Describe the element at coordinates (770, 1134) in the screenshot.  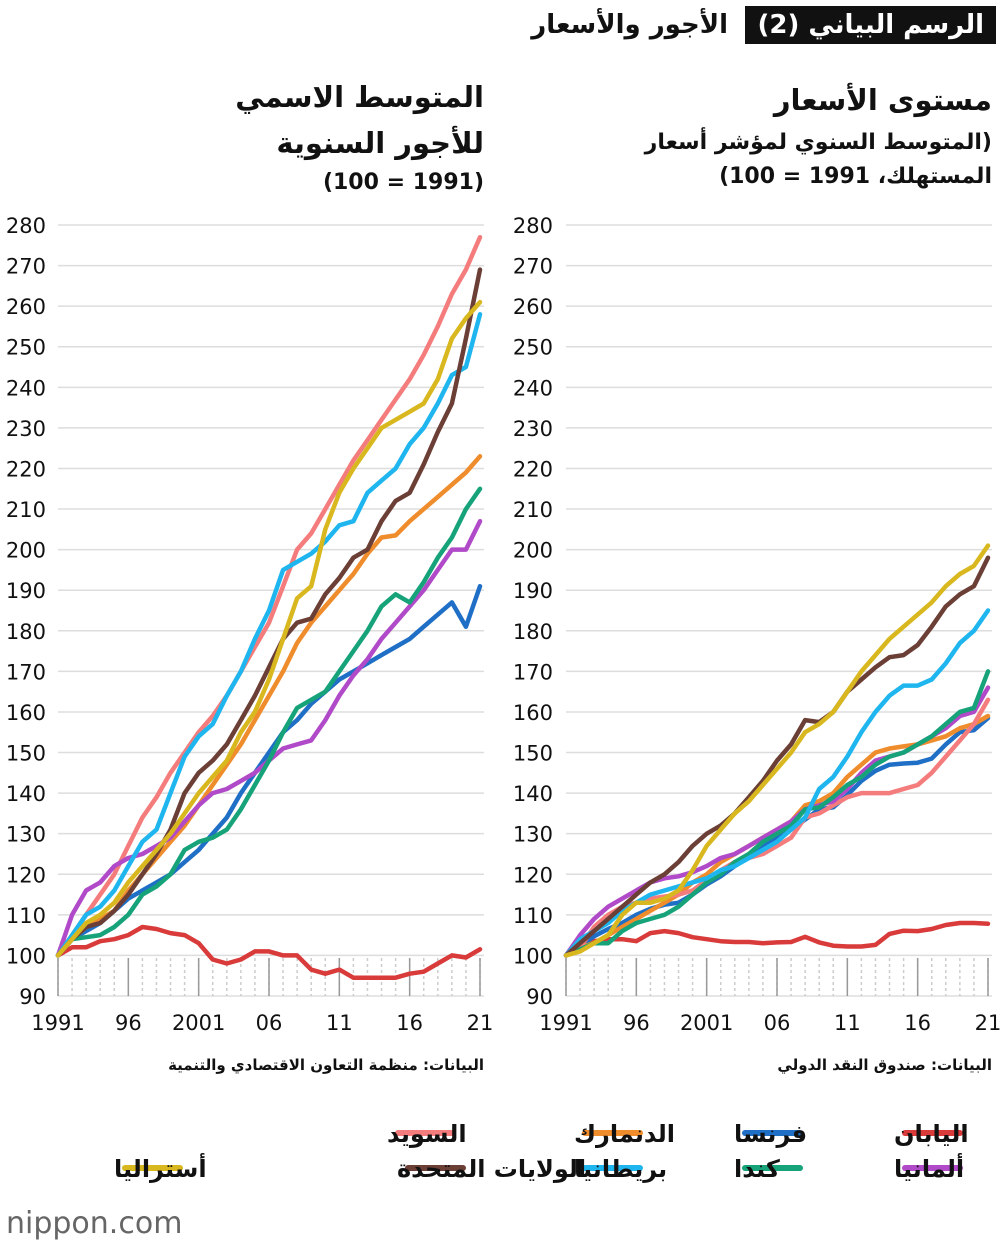
I see `legend-label: فرنسا` at that location.